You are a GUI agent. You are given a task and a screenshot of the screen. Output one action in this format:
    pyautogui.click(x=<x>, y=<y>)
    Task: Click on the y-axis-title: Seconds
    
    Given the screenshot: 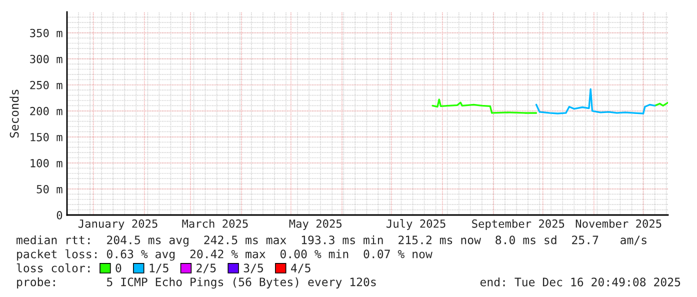 What is the action you would take?
    pyautogui.click(x=14, y=114)
    